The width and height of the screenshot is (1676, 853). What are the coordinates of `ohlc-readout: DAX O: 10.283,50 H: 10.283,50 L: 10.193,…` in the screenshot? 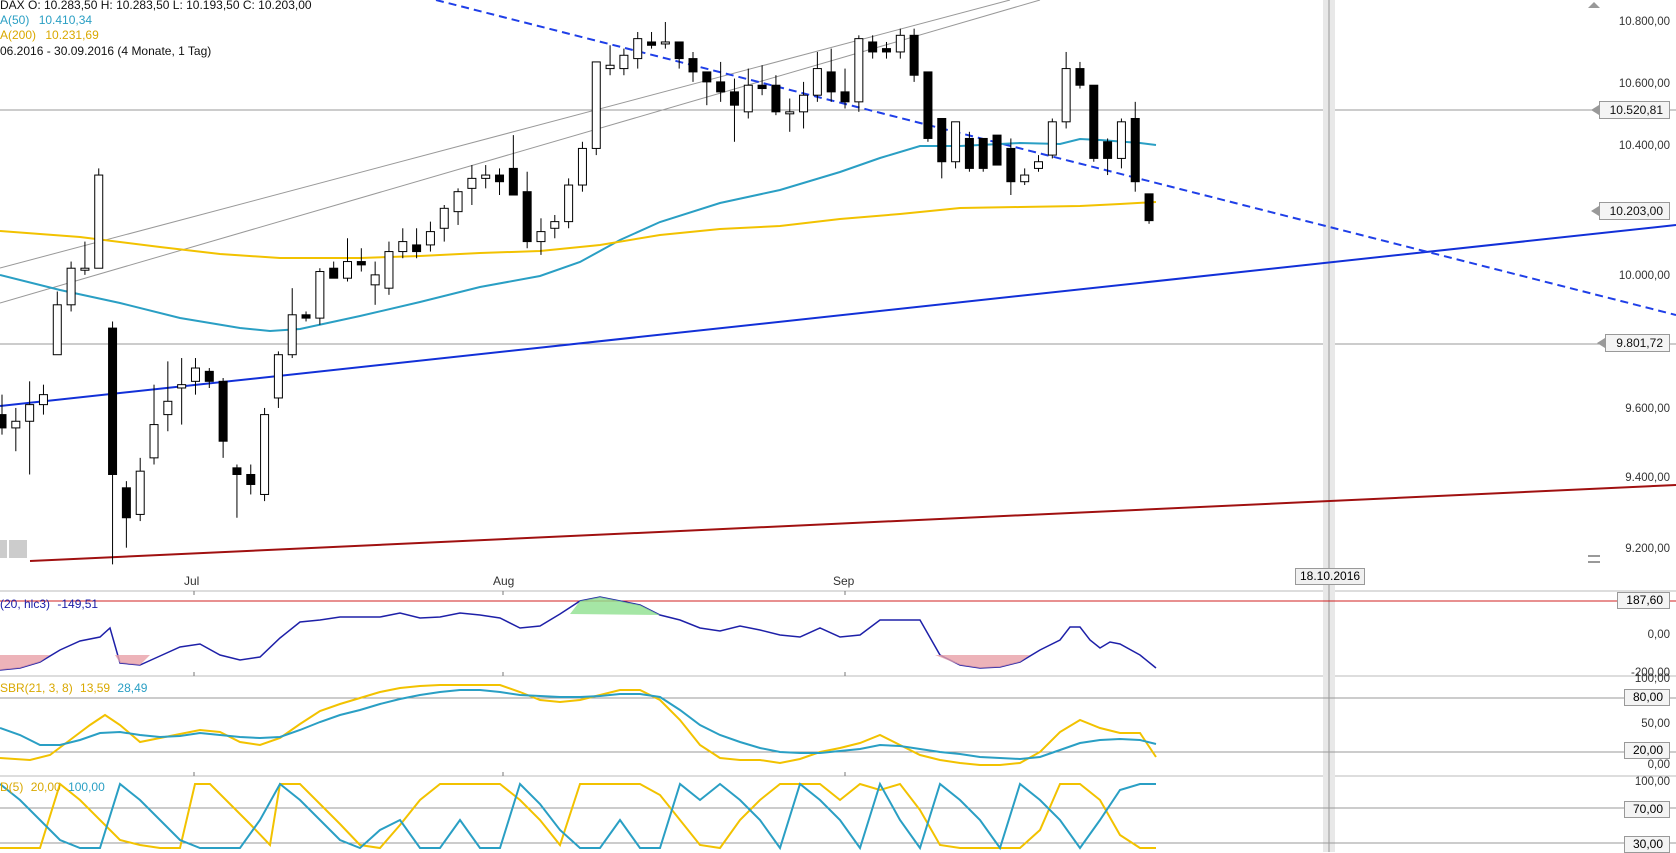 It's located at (156, 6).